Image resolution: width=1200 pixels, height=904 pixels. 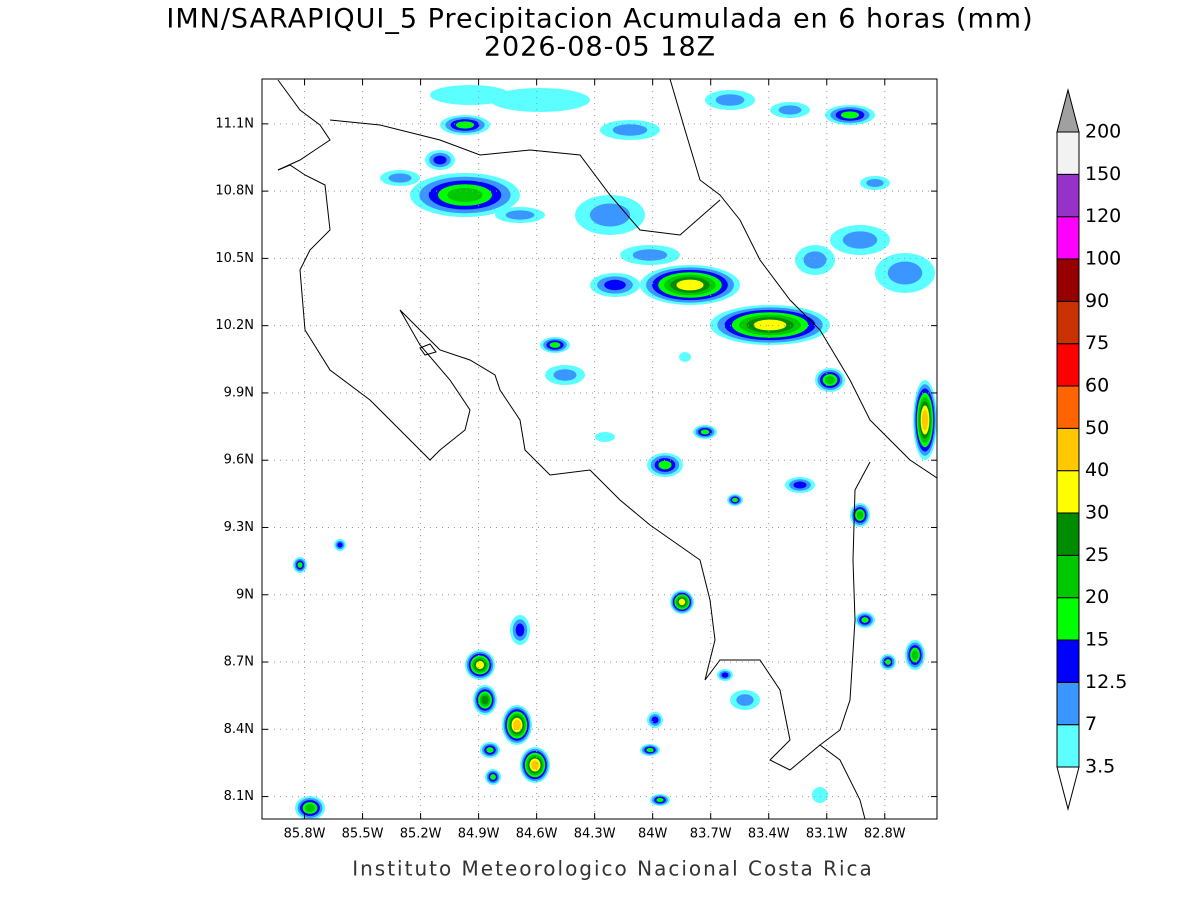 What do you see at coordinates (595, 834) in the screenshot?
I see `x-tick-label: 84.3W` at bounding box center [595, 834].